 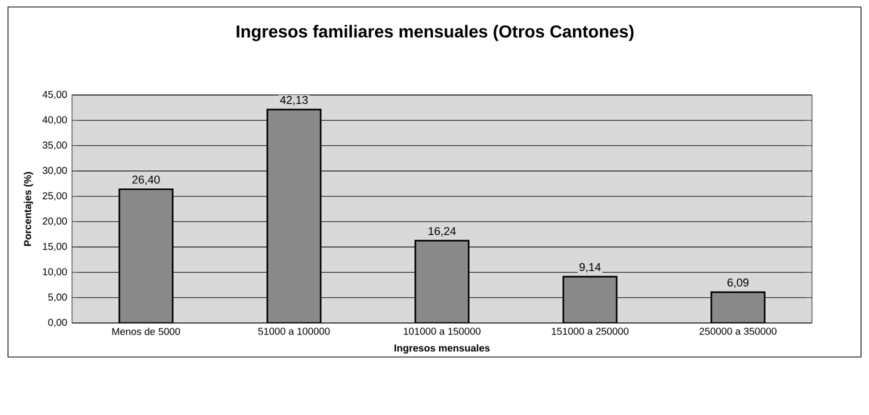 I want to click on x-tick-label: 101000 a 150000, so click(x=442, y=331).